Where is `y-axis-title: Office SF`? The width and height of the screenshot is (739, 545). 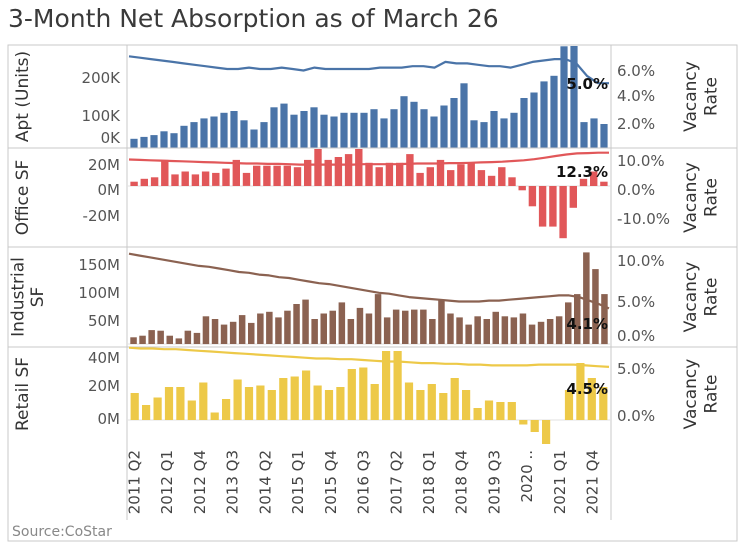 y-axis-title: Office SF is located at coordinates (23, 198).